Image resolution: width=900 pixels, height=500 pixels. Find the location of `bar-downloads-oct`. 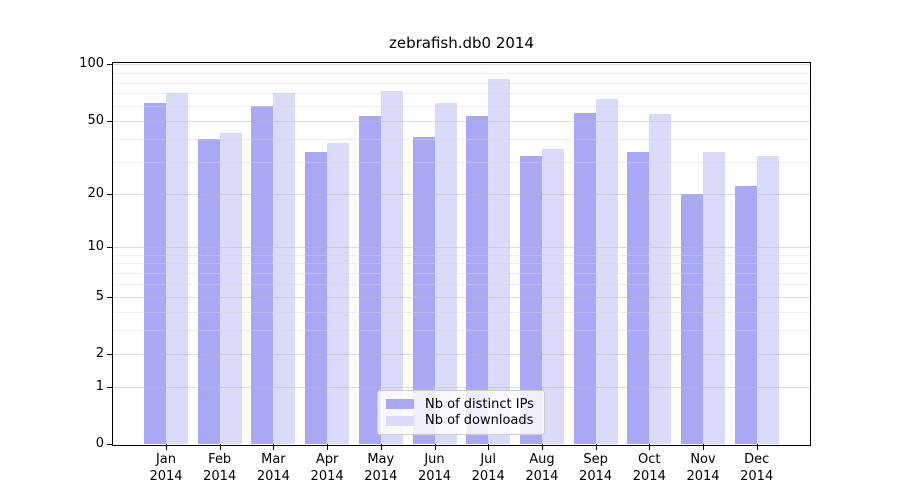

bar-downloads-oct is located at coordinates (660, 279).